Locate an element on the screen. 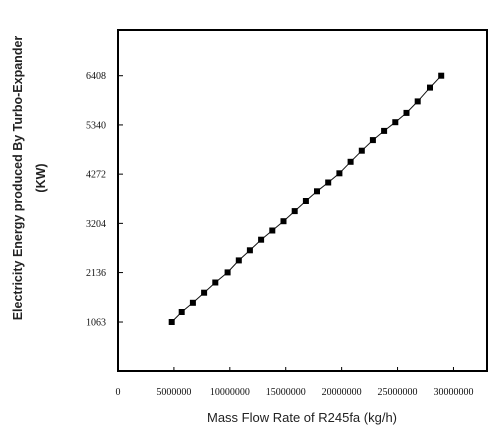 The height and width of the screenshot is (440, 500). x-tick-label: 10000000 is located at coordinates (230, 392).